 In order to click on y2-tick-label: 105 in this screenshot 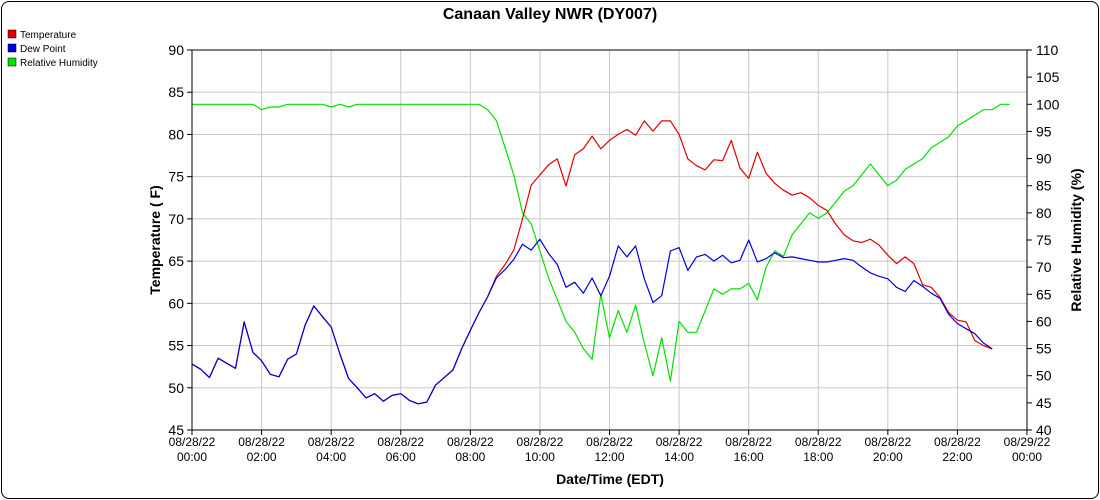, I will do `click(1048, 77)`.